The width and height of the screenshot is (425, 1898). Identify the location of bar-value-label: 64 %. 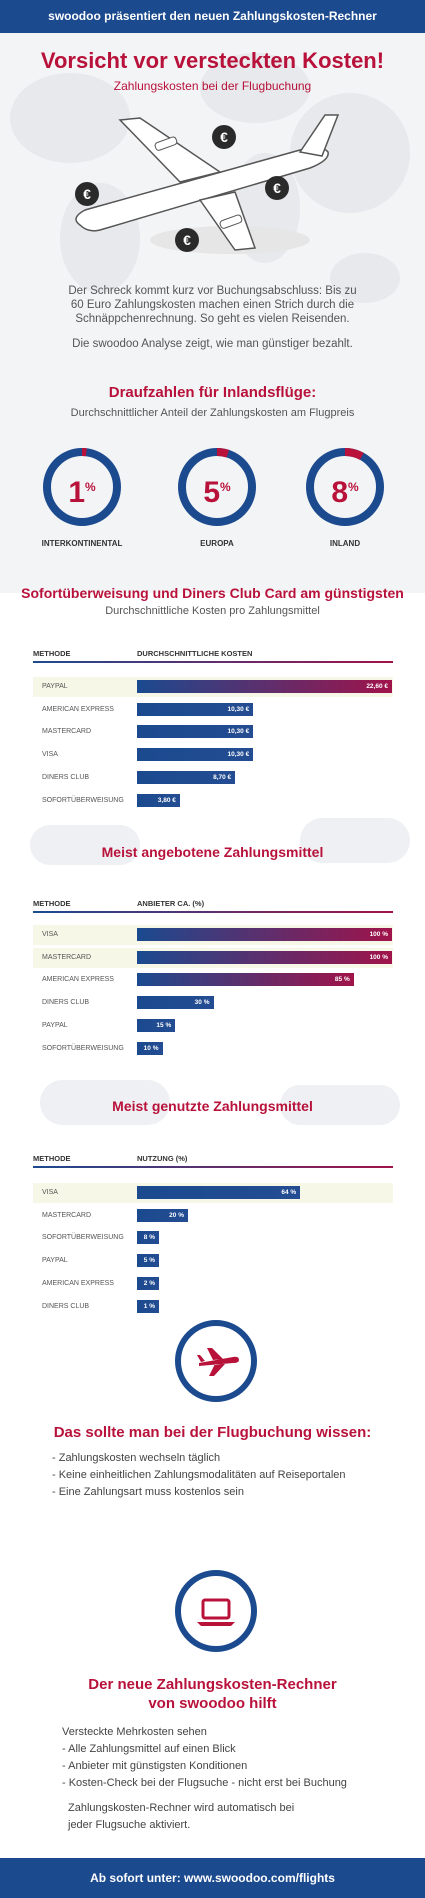
(289, 1192).